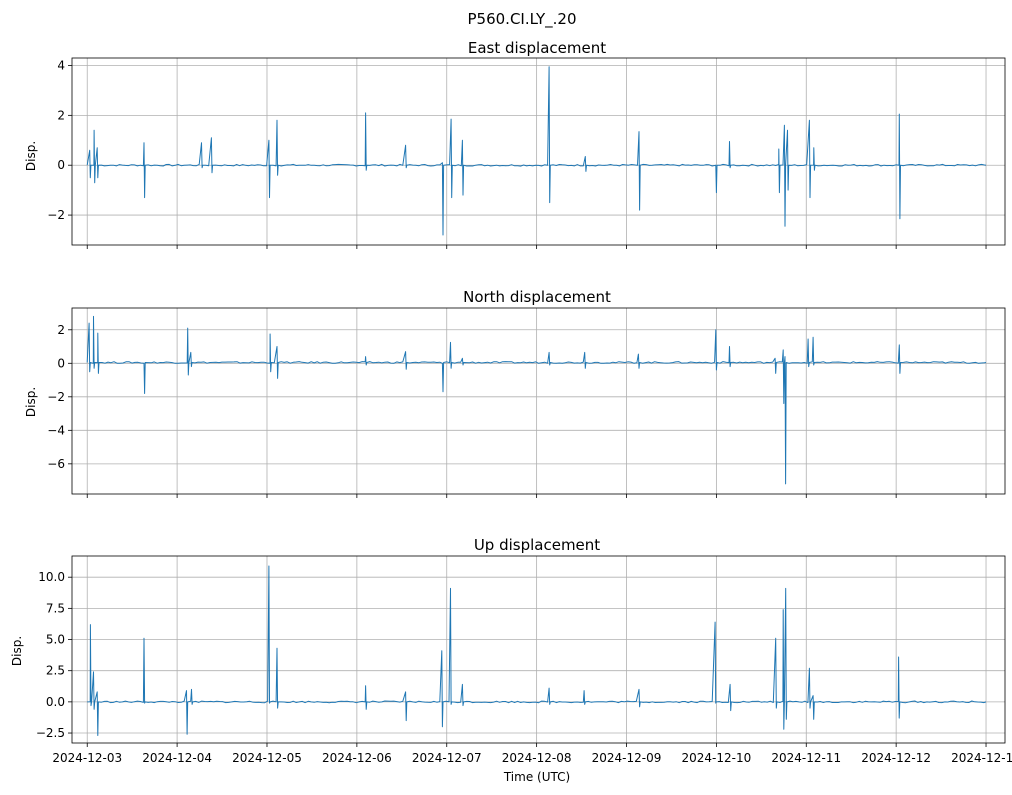 This screenshot has height=795, width=1012. I want to click on x-tick-label-3: 2024-12-06, so click(357, 758).